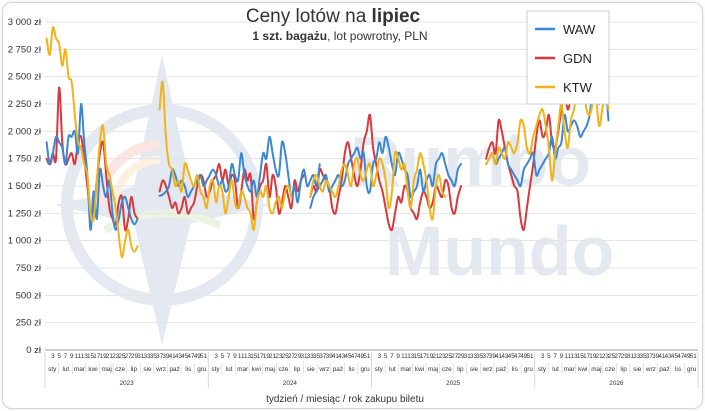  Describe the element at coordinates (338, 369) in the screenshot. I see `x-month-label: paź` at that location.